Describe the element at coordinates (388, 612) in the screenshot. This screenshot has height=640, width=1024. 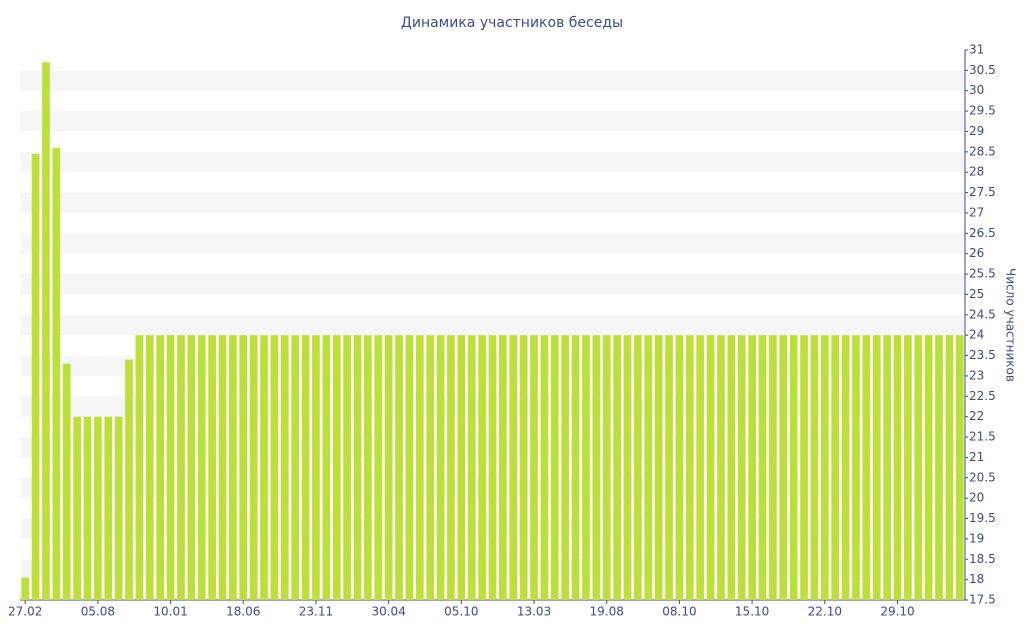
I see `x-tick-label: 30.04` at that location.